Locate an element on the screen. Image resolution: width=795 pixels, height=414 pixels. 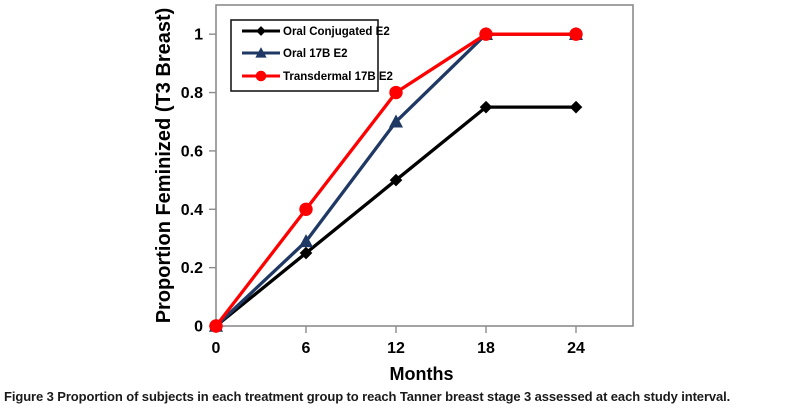
legend-item-oral-conjugated-e2: Oral Conjugated E2 is located at coordinates (316, 32).